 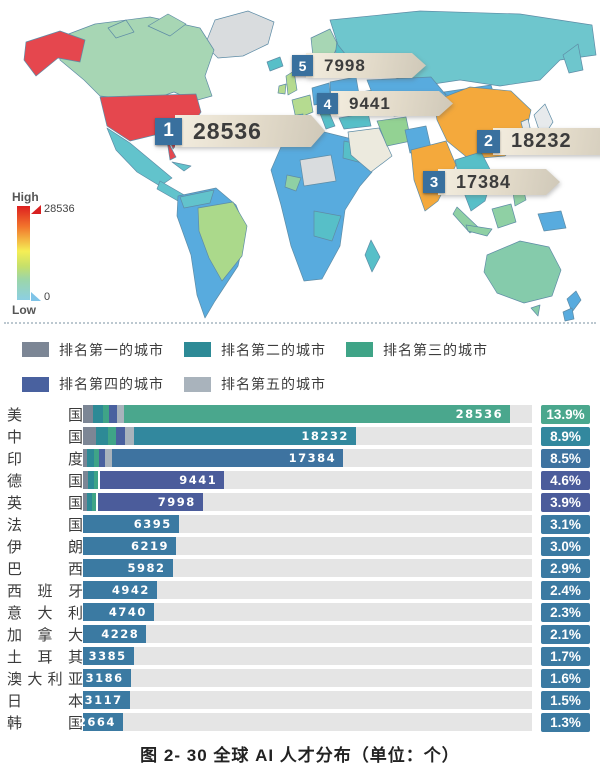 I want to click on bar-value-label: 4740, so click(x=127, y=612).